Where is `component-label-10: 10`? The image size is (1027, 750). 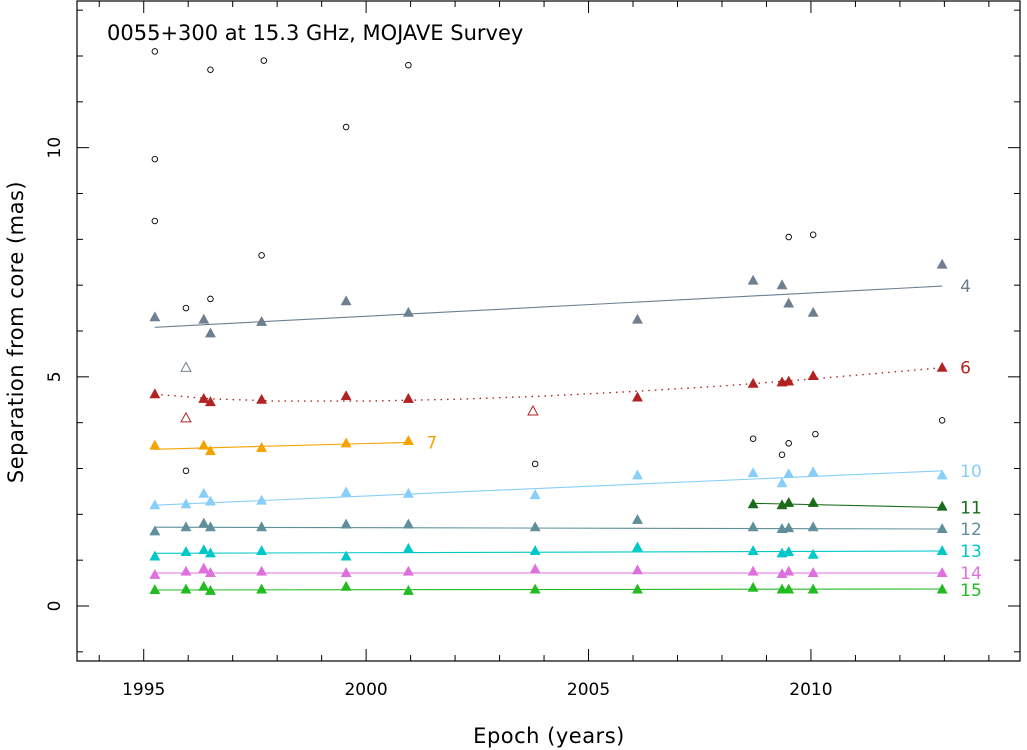
component-label-10: 10 is located at coordinates (971, 472).